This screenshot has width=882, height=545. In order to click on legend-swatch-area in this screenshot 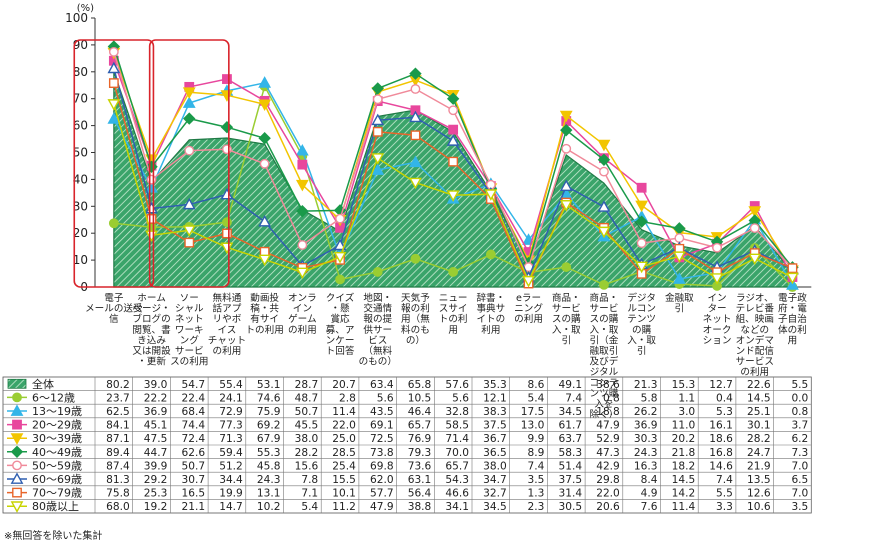, I will do `click(17, 383)`.